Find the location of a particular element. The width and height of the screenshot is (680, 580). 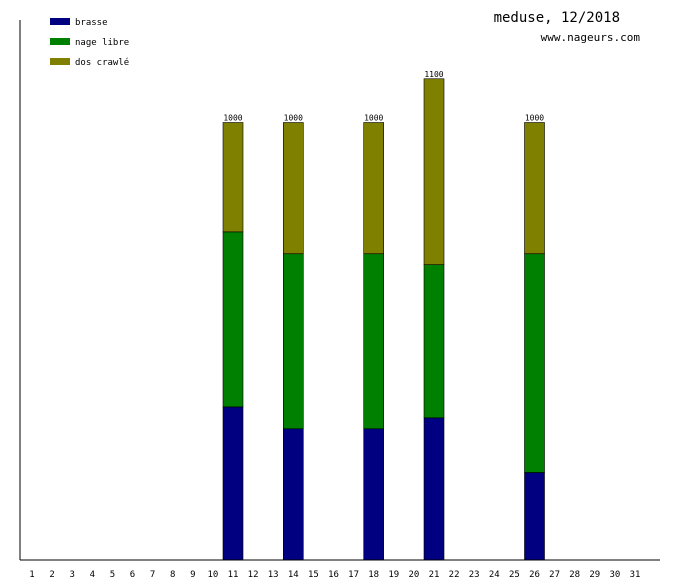

x-tick-10: 10 is located at coordinates (212, 575).